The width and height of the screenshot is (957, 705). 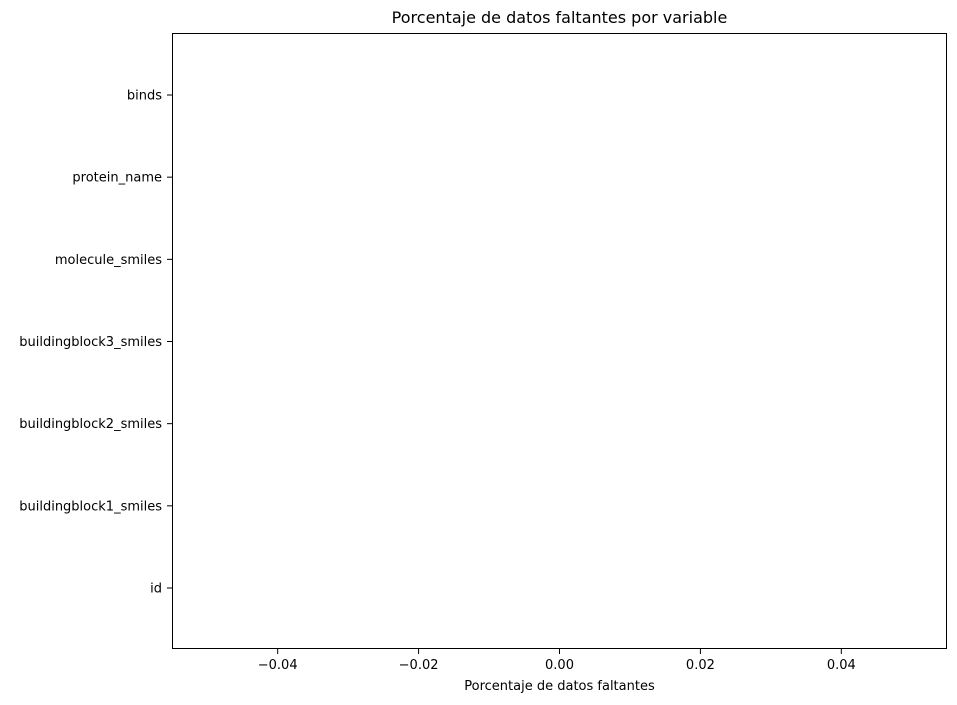 What do you see at coordinates (559, 665) in the screenshot?
I see `x-tick-label: 0.00` at bounding box center [559, 665].